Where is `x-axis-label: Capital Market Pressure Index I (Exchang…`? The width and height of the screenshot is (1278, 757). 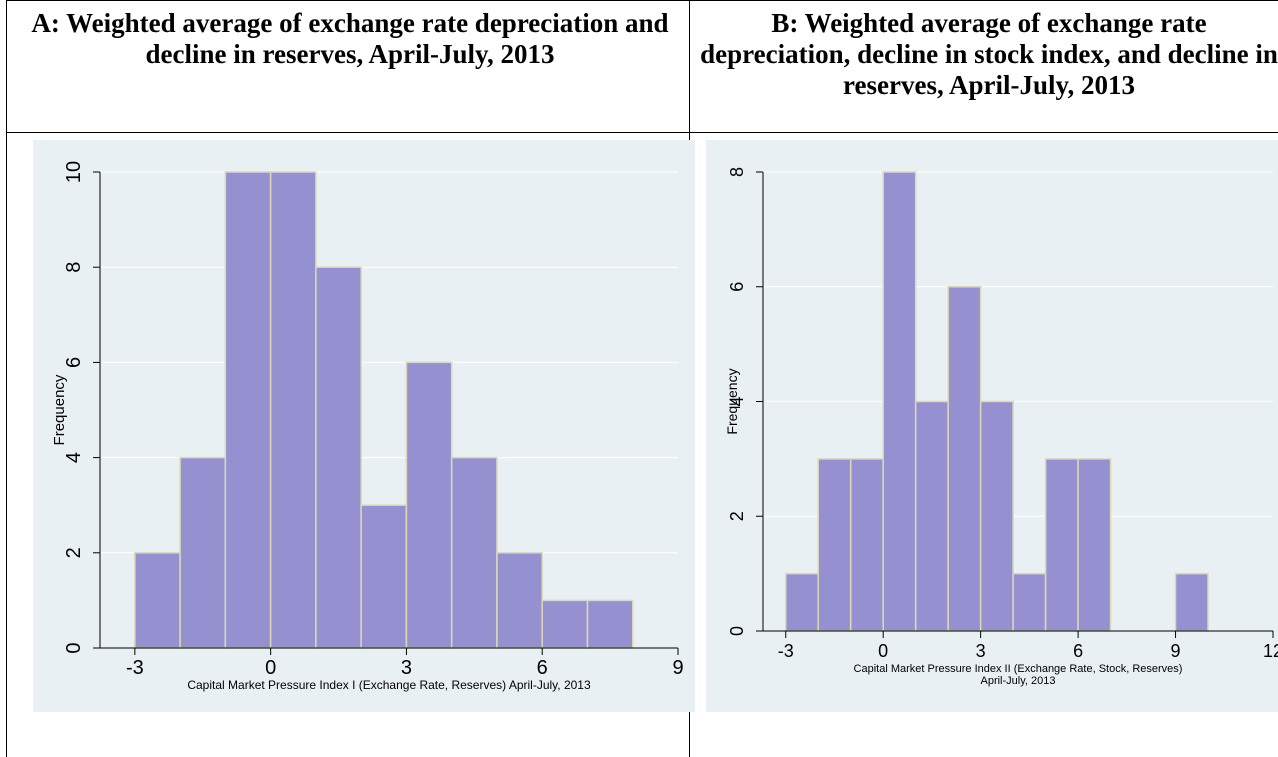 x-axis-label: Capital Market Pressure Index I (Exchang… is located at coordinates (389, 685).